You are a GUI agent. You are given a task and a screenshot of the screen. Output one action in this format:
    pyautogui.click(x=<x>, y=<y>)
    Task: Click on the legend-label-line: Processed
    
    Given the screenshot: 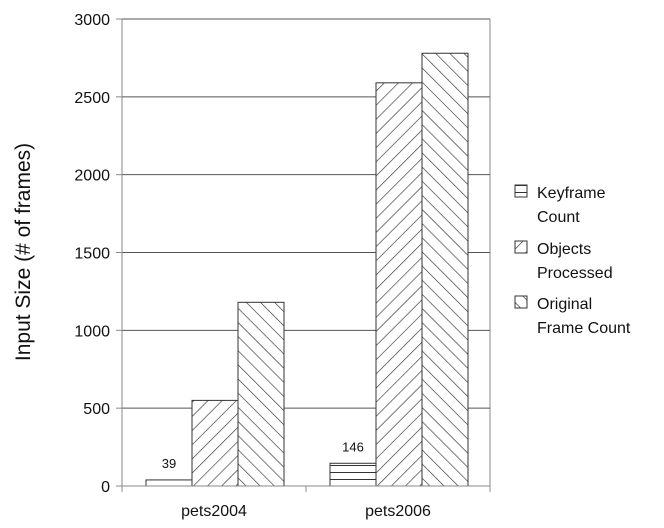 What is the action you would take?
    pyautogui.click(x=575, y=273)
    